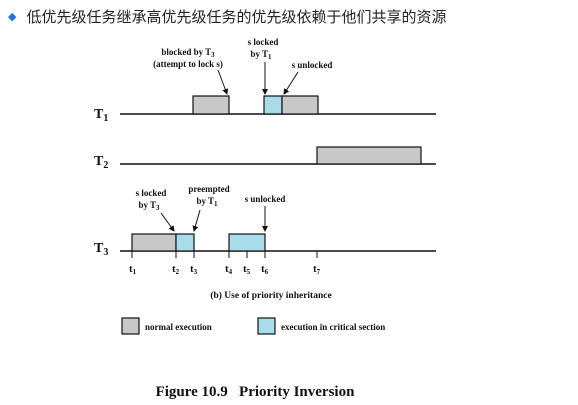 Image resolution: width=578 pixels, height=405 pixels. What do you see at coordinates (247, 269) in the screenshot?
I see `time-mark-t5: t5` at bounding box center [247, 269].